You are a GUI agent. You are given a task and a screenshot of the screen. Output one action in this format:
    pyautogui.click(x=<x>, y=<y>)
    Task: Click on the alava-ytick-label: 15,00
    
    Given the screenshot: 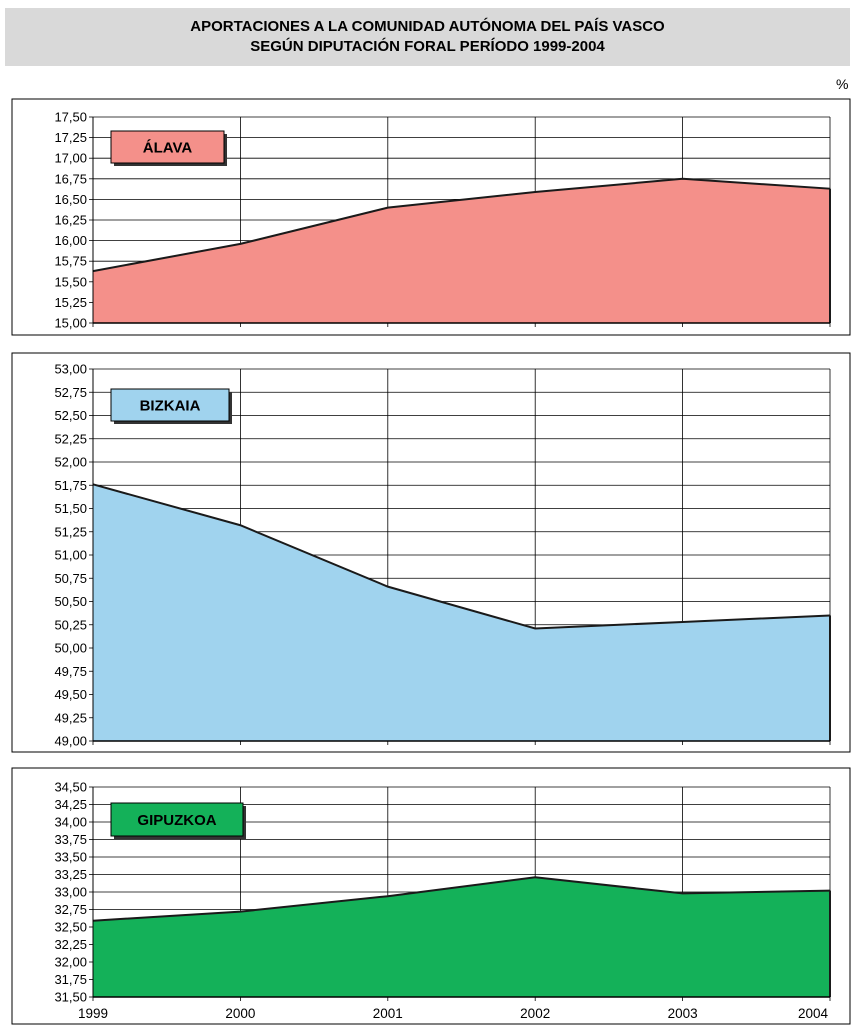 What is the action you would take?
    pyautogui.click(x=70, y=323)
    